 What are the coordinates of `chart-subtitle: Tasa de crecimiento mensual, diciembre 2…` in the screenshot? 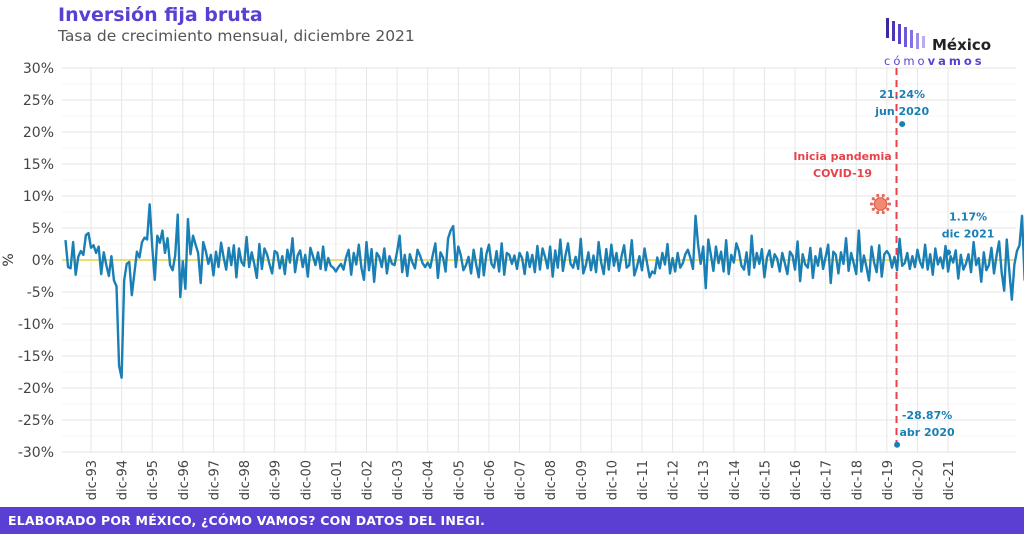 It's located at (236, 36).